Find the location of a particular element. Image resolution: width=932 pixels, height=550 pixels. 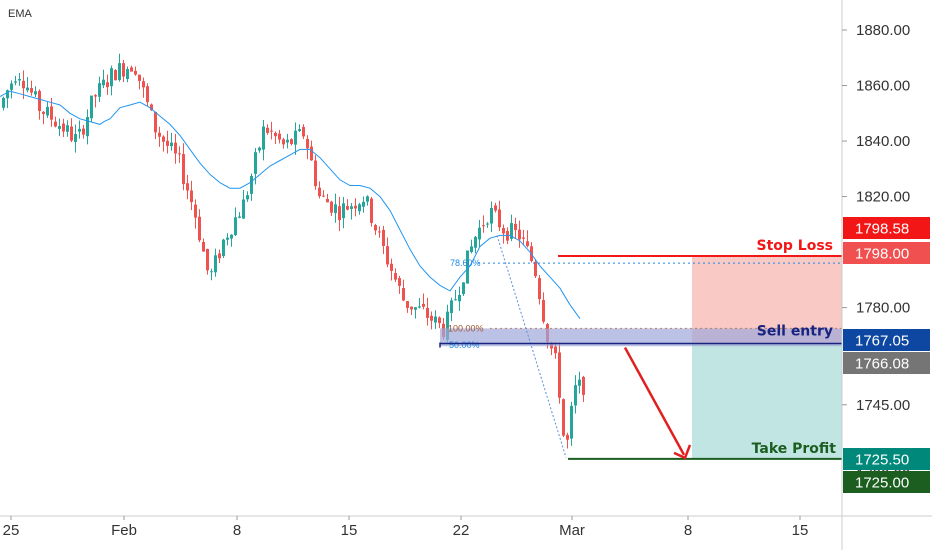

fib-50-label: 50.00% is located at coordinates (464, 345).